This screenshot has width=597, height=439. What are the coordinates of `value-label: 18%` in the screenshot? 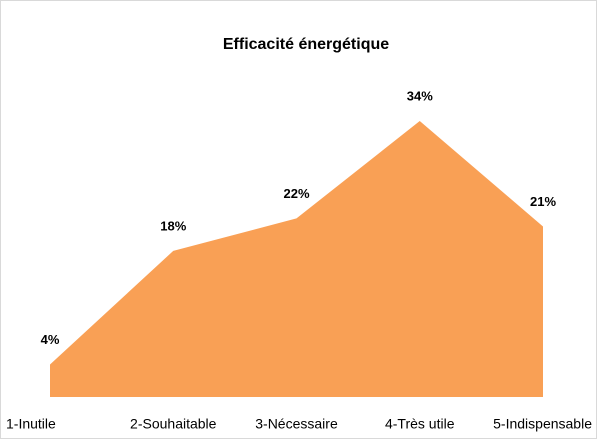 It's located at (173, 225).